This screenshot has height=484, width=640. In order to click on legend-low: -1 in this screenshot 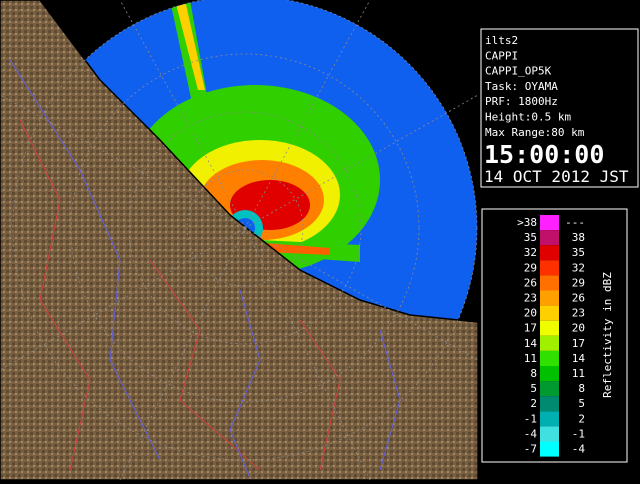, I will do `click(530, 418)`.